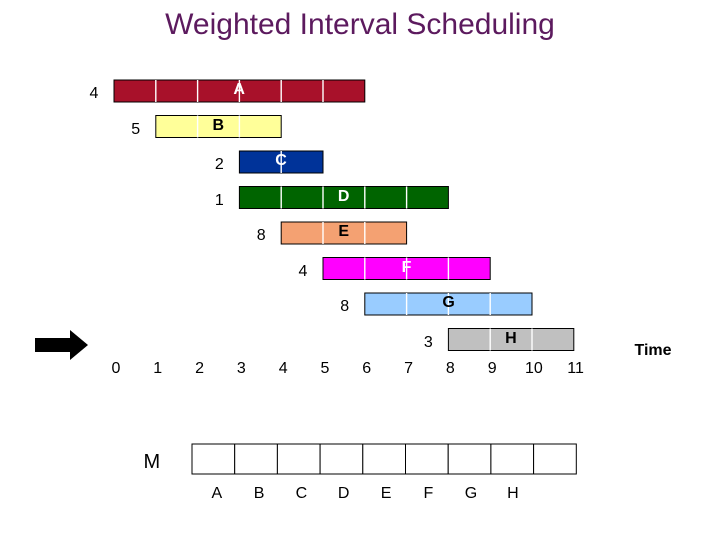 Image resolution: width=720 pixels, height=540 pixels. I want to click on interval-name-g: G, so click(448, 302).